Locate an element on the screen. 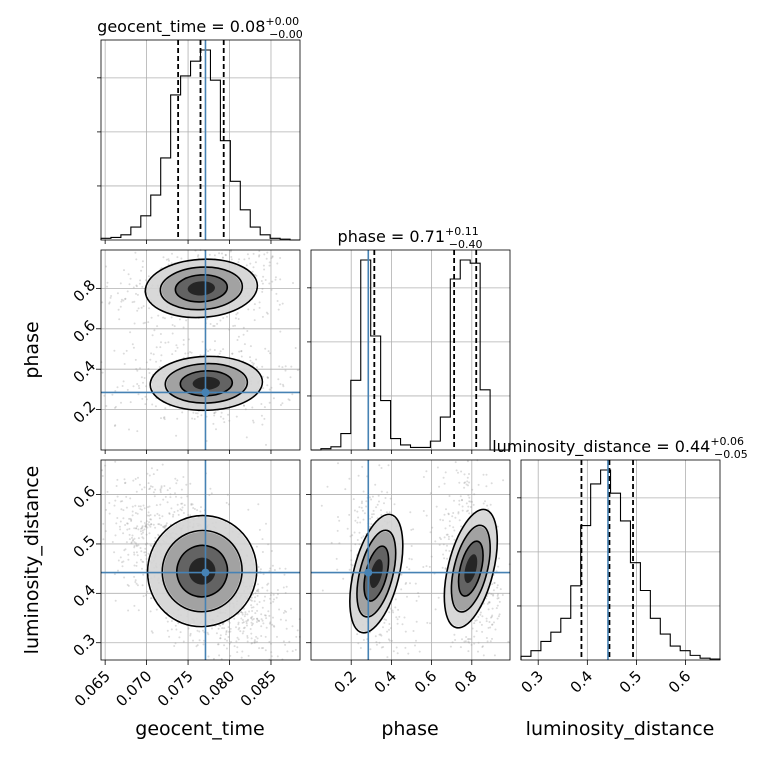  title-equals: = is located at coordinates (663, 446).